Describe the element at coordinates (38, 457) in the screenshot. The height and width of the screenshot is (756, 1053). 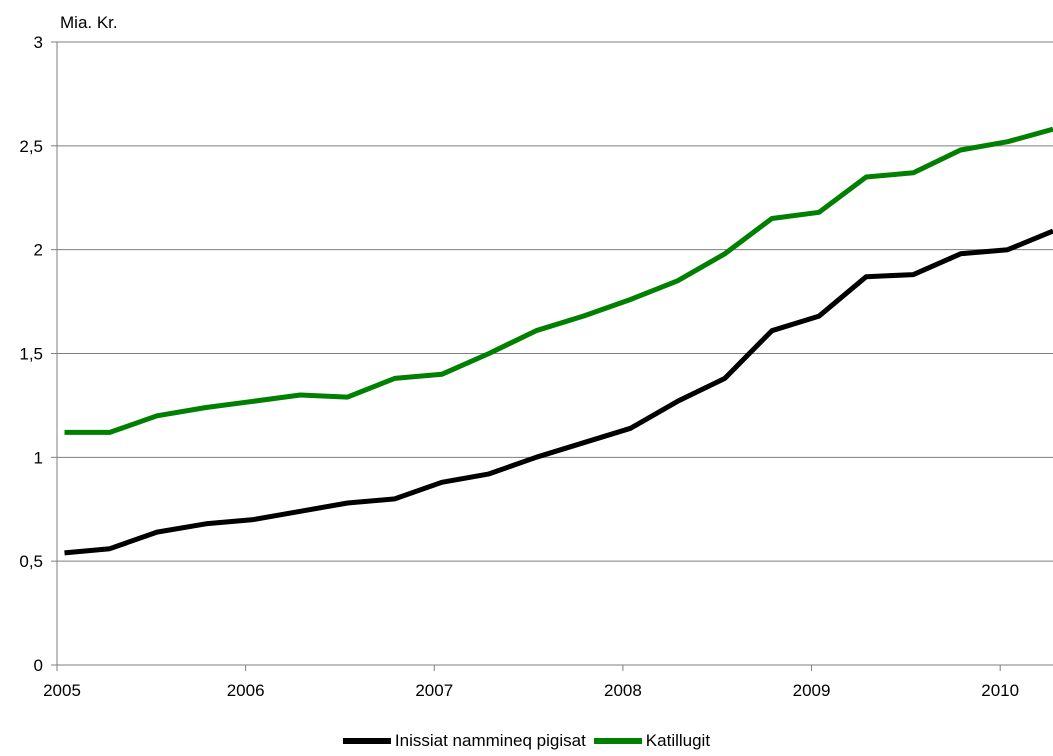
I see `y-tick-label-2: 1` at that location.